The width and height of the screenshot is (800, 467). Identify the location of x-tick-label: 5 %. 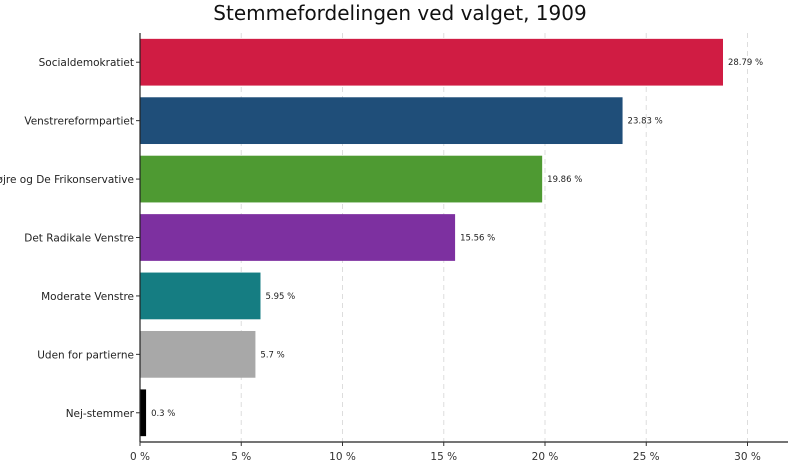
(241, 457).